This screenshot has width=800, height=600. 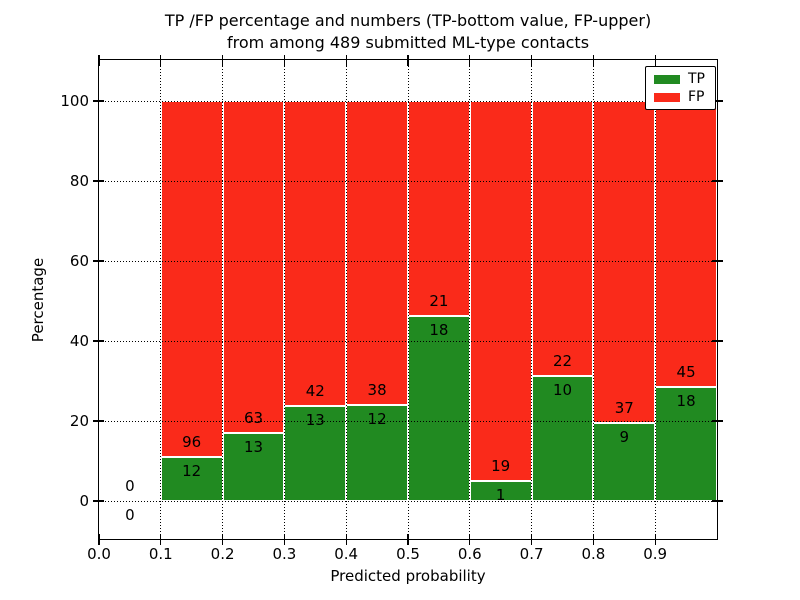 I want to click on fp-swatch-icon, so click(x=667, y=97).